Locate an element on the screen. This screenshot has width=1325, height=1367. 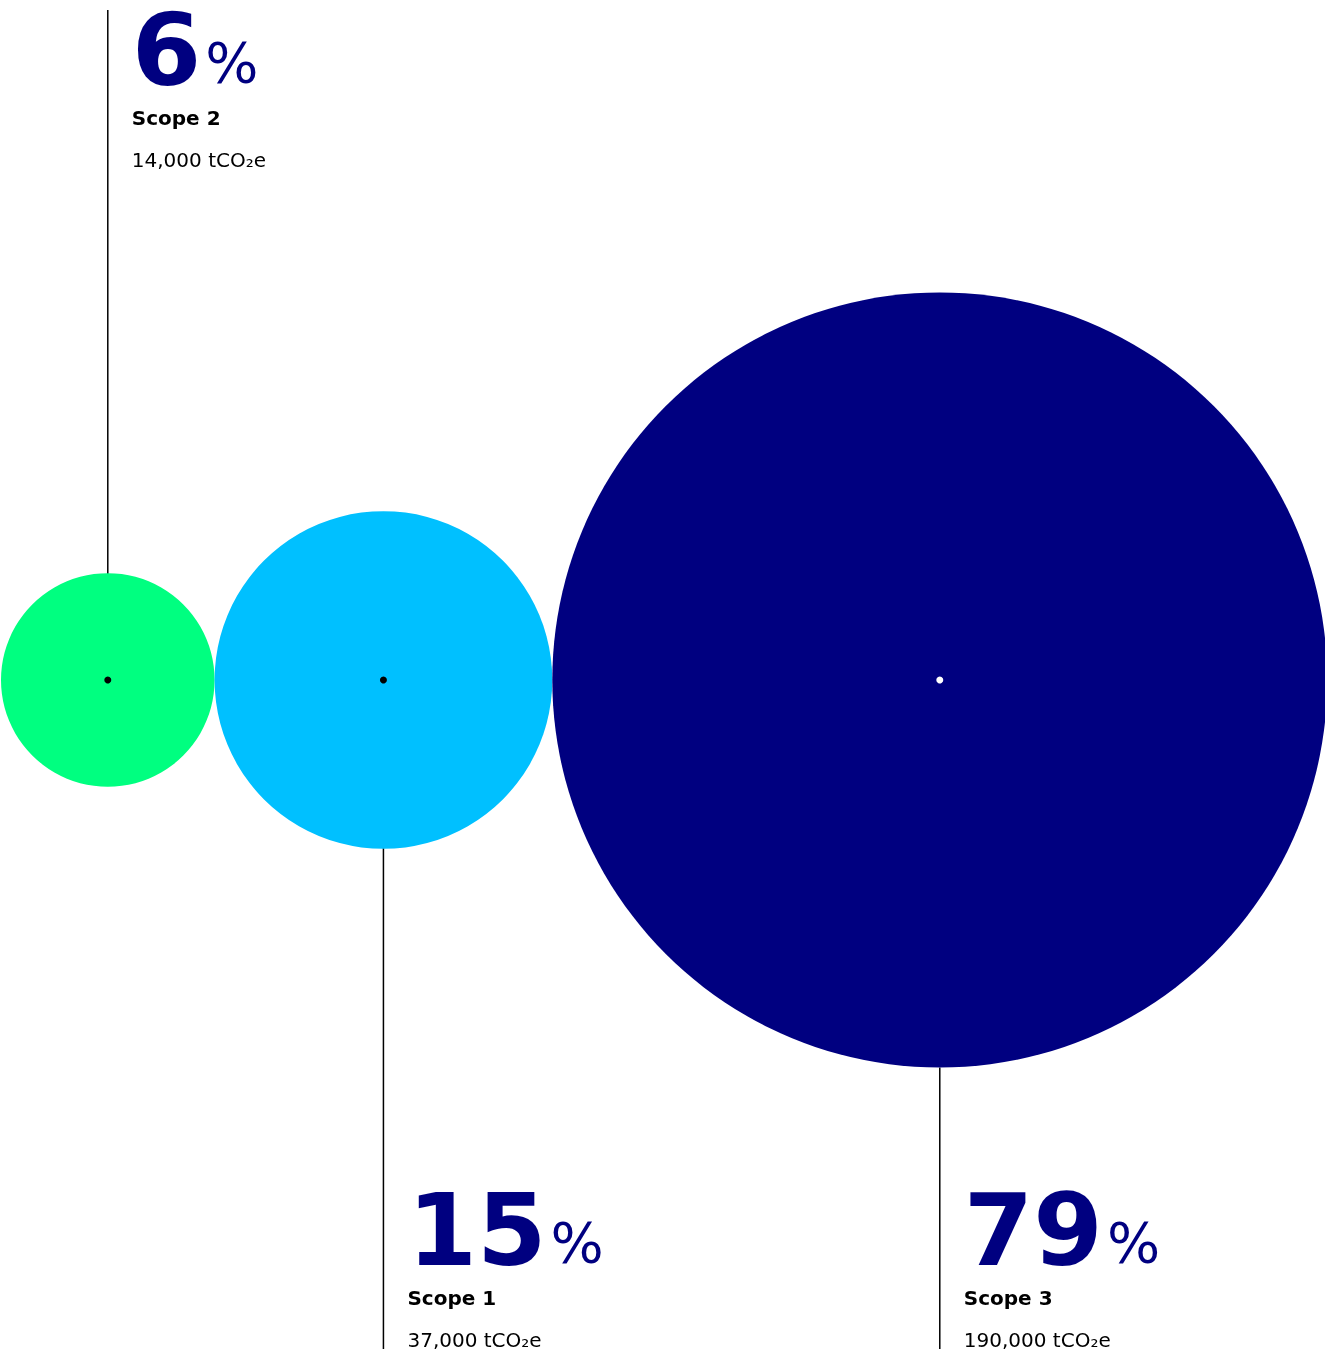
text: 190,000 tCO₂e is located at coordinates (1037, 1340).